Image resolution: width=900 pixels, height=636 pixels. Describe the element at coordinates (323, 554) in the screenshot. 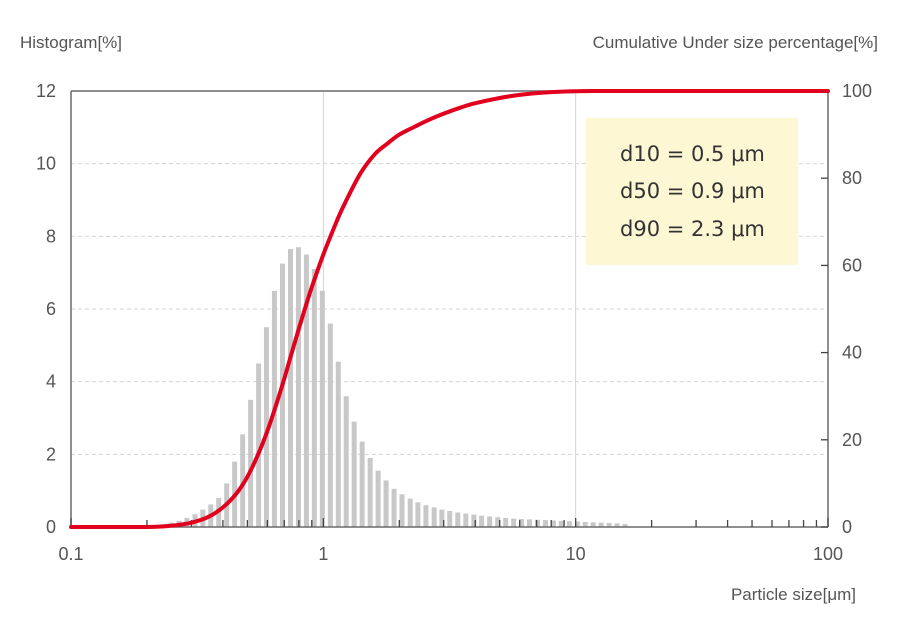

I see `x-tick-label: 1` at that location.